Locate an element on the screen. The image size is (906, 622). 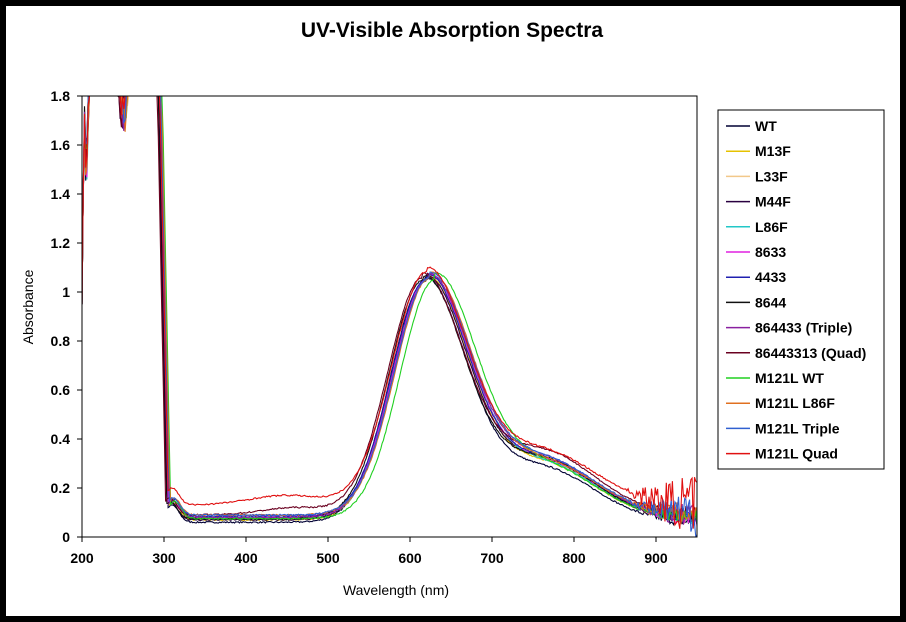
y-tick-label: 0.4 is located at coordinates (61, 439).